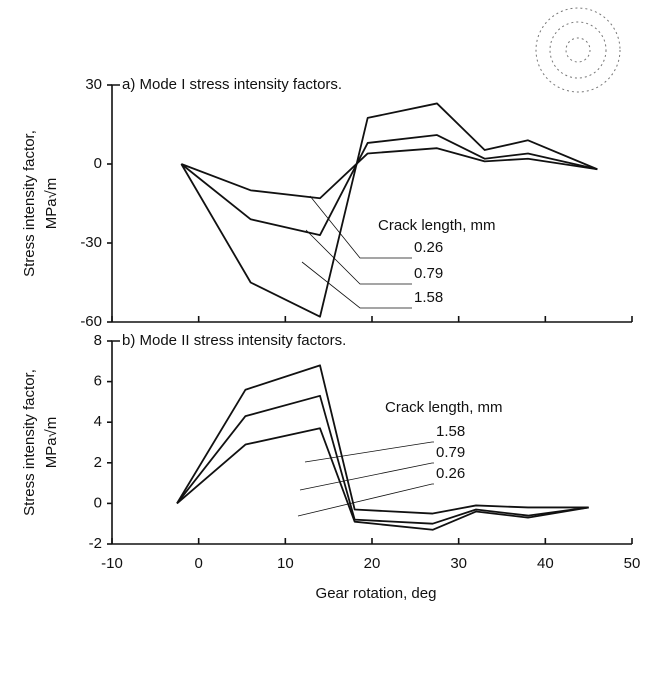 Image resolution: width=665 pixels, height=676 pixels. Describe the element at coordinates (234, 340) in the screenshot. I see `chart-title: b) Mode II stress intensity factors.` at that location.